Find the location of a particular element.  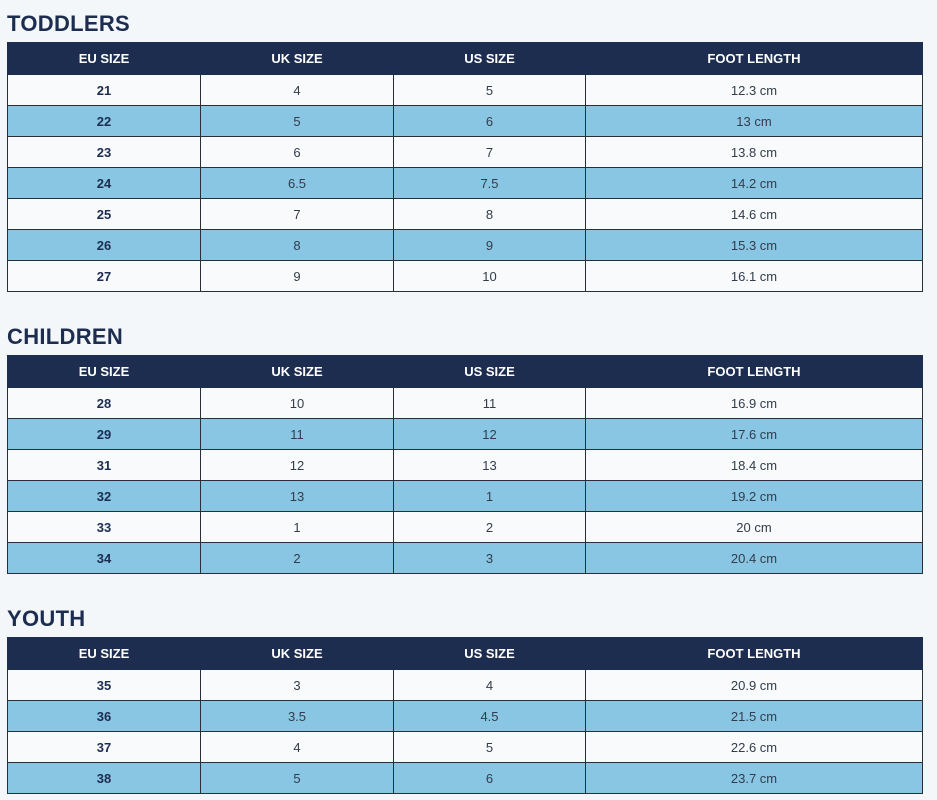

foot-length-cell: 21.5 cm is located at coordinates (754, 716).